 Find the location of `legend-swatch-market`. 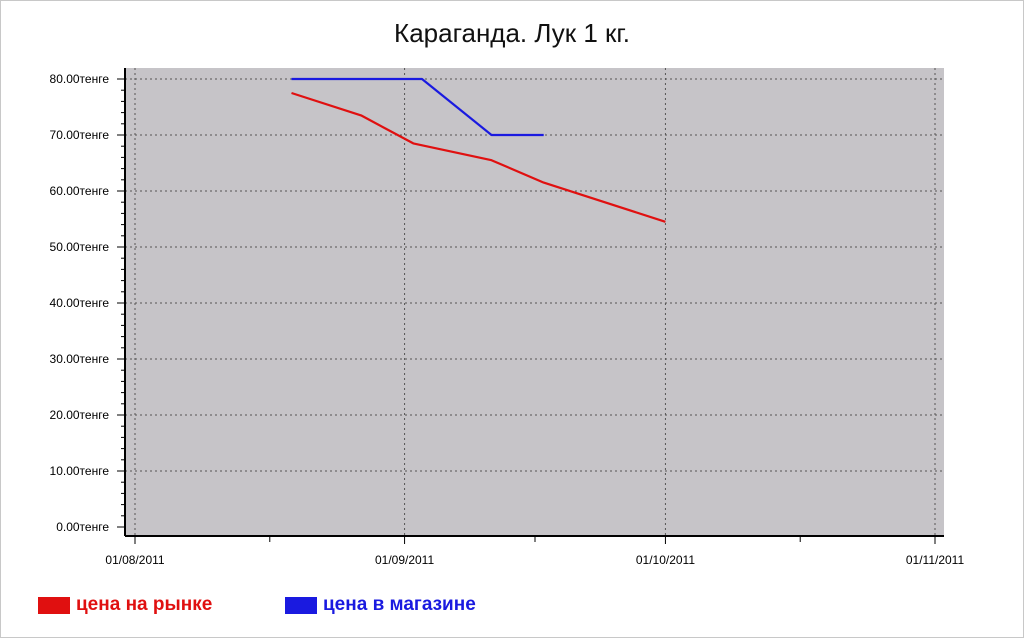

legend-swatch-market is located at coordinates (54, 605).